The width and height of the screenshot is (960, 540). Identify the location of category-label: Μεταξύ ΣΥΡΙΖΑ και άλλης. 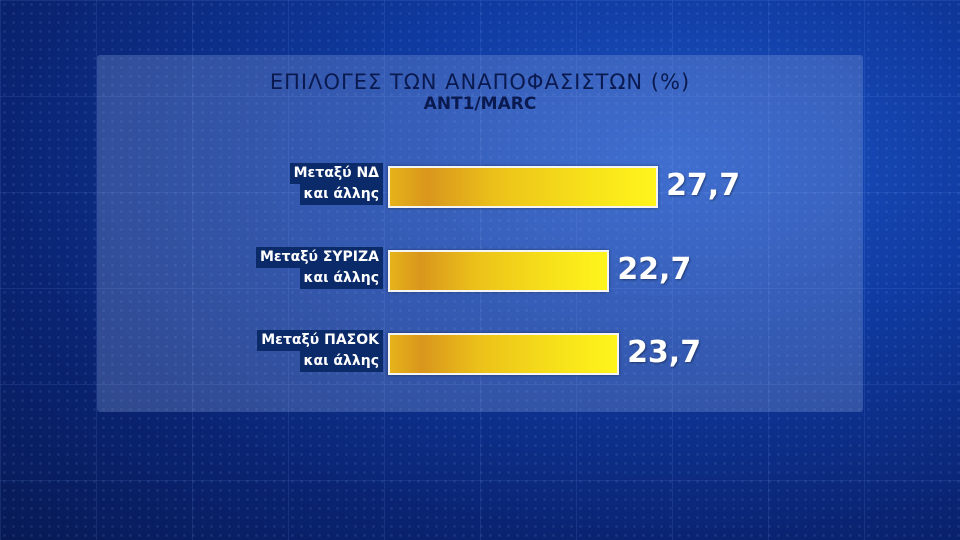
(319, 268).